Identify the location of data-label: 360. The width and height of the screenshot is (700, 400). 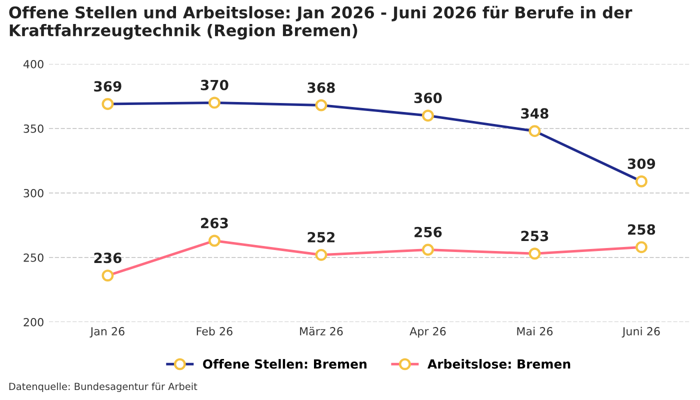
(428, 98).